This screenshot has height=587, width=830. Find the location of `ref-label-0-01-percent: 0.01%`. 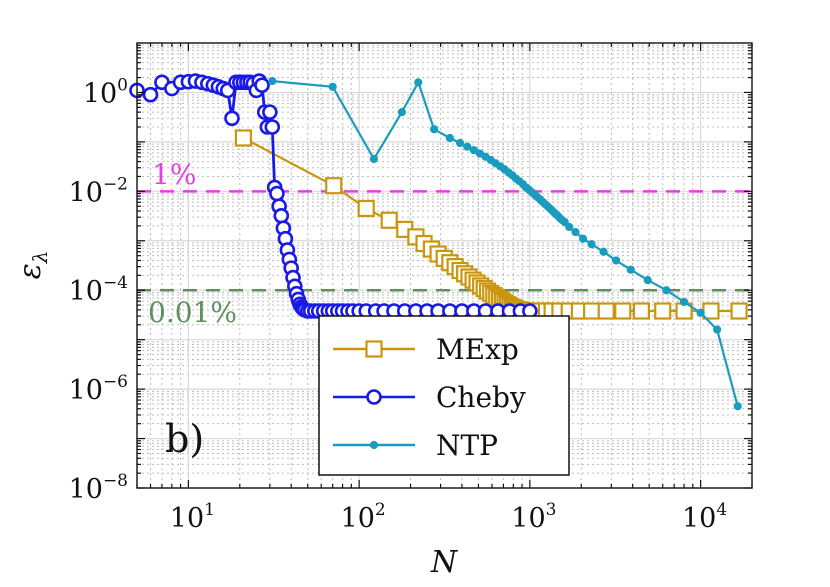

ref-label-0-01-percent: 0.01% is located at coordinates (192, 312).